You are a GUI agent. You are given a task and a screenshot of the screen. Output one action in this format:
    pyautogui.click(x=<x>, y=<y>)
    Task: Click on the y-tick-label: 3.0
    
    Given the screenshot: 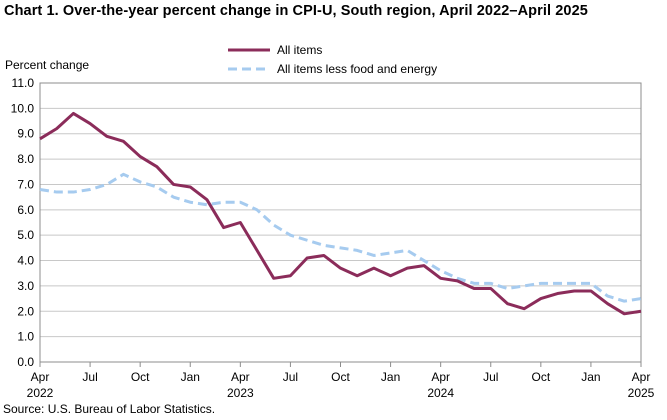 What is the action you would take?
    pyautogui.click(x=25, y=286)
    